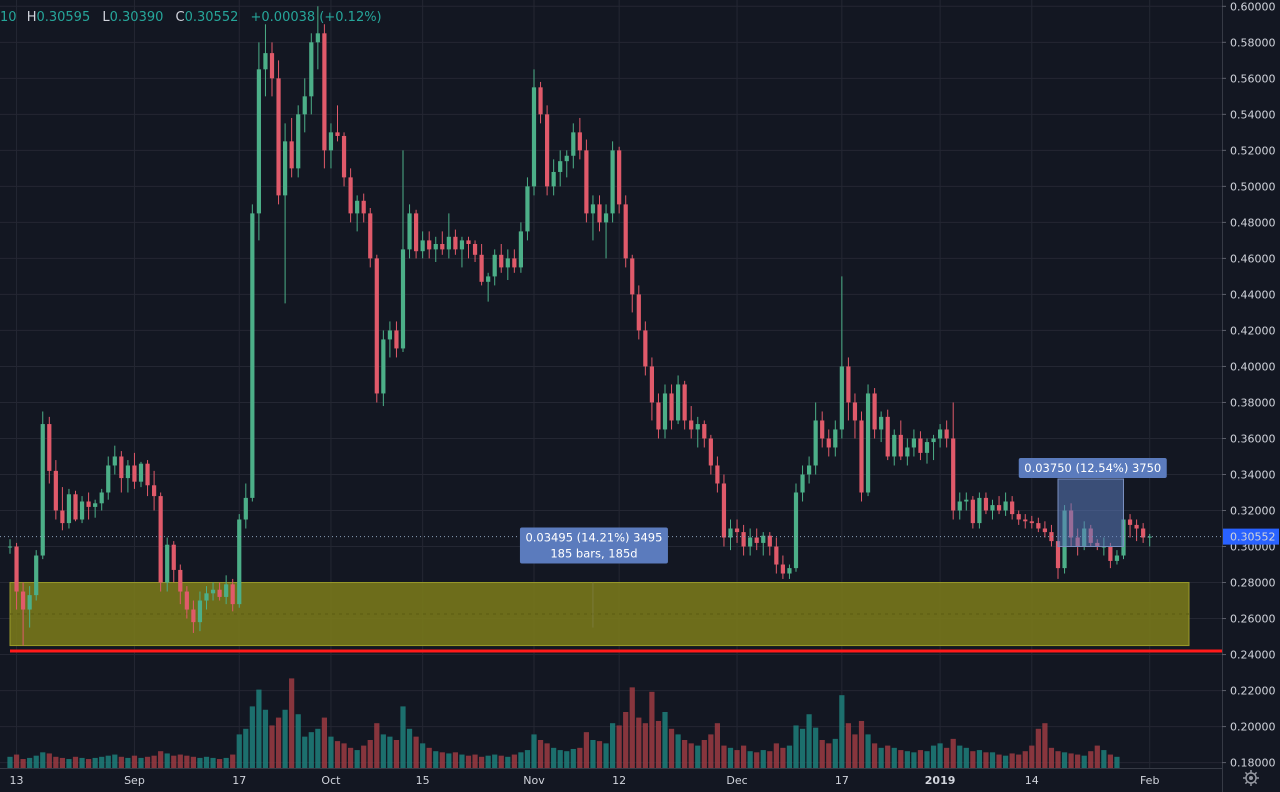 This screenshot has height=792, width=1280. I want to click on time-axis: 13 Sep 17 Oct 15 Nov 12 Dec 17 2019 14 Feb, so click(611, 778).